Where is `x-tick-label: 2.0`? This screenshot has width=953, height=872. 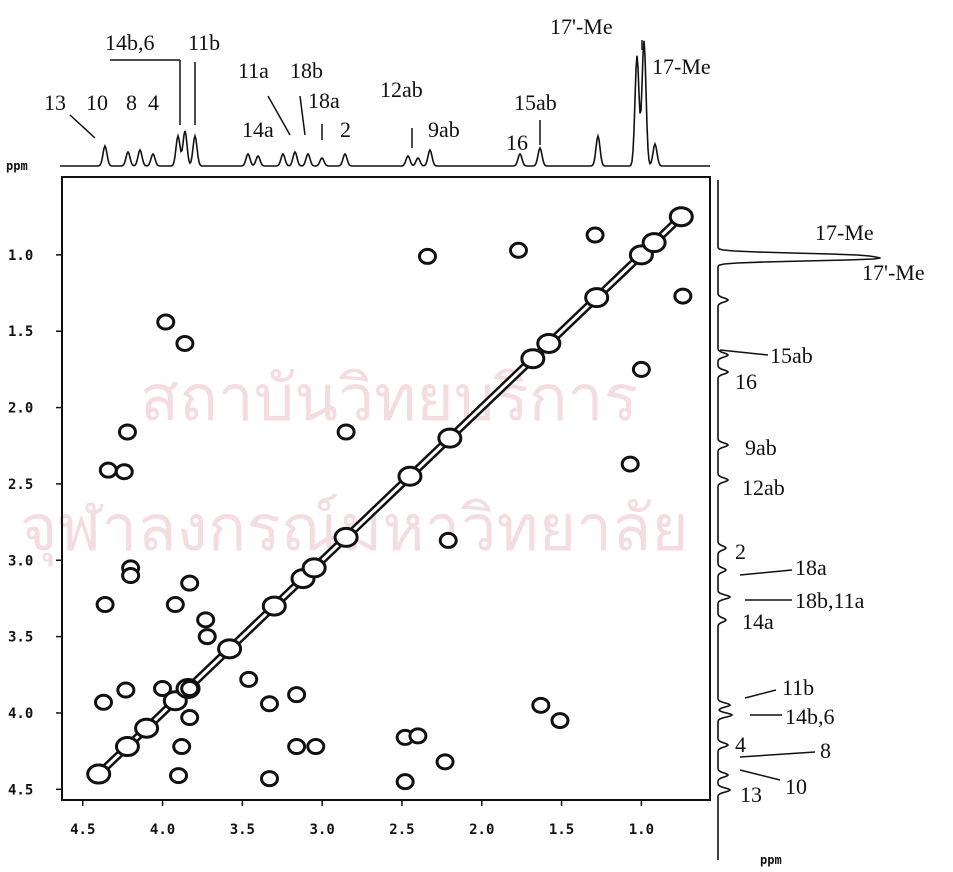 x-tick-label: 2.0 is located at coordinates (481, 830).